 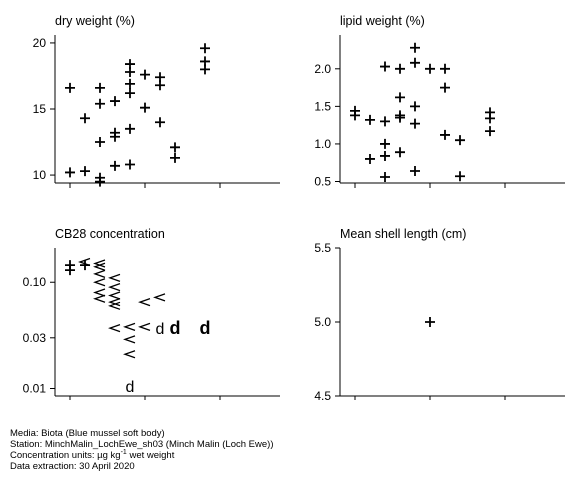 What do you see at coordinates (150, 455) in the screenshot?
I see `footer-units-suffix: wet weight` at bounding box center [150, 455].